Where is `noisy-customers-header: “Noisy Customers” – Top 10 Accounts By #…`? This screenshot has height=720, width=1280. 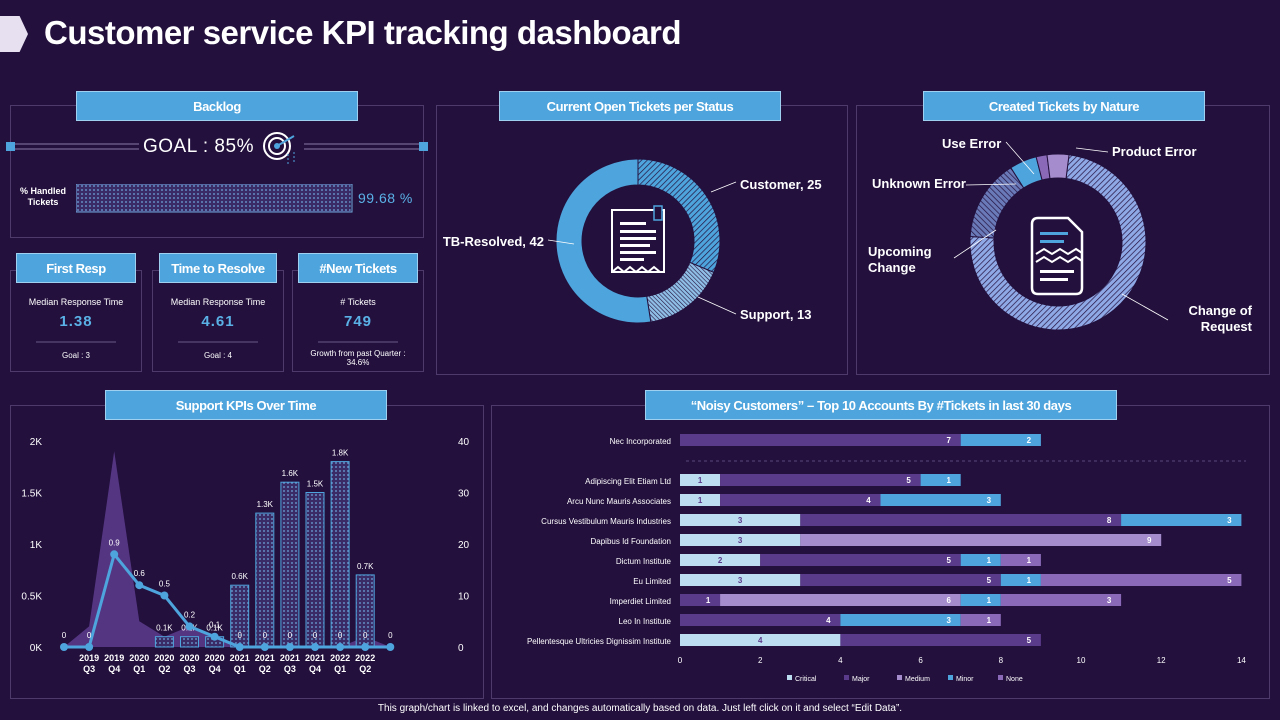 noisy-customers-header: “Noisy Customers” – Top 10 Accounts By #… is located at coordinates (881, 405).